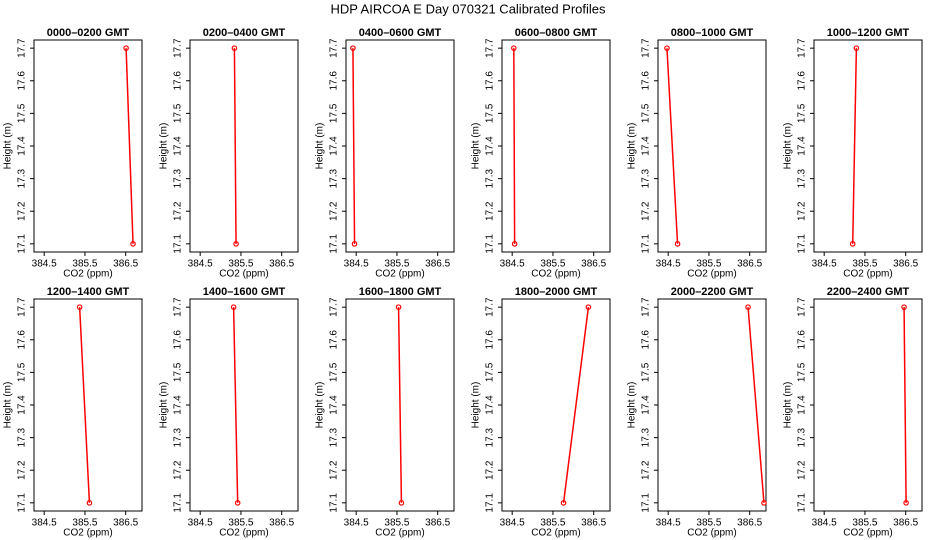 This screenshot has width=936, height=540. I want to click on panel-title: 0000–0200 GMT, so click(88, 33).